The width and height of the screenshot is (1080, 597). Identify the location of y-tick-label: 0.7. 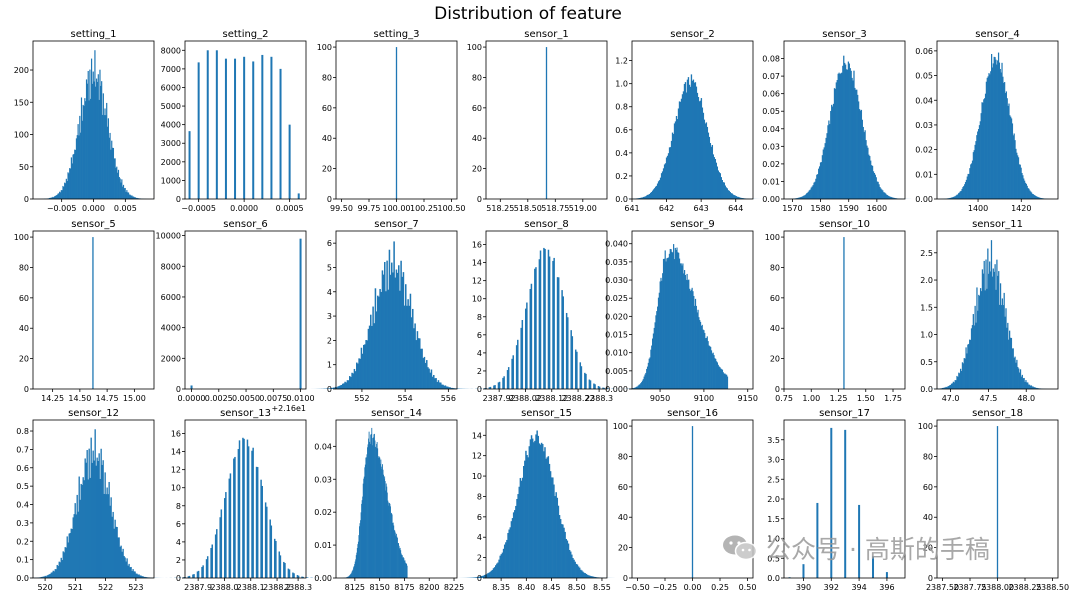
(22, 449).